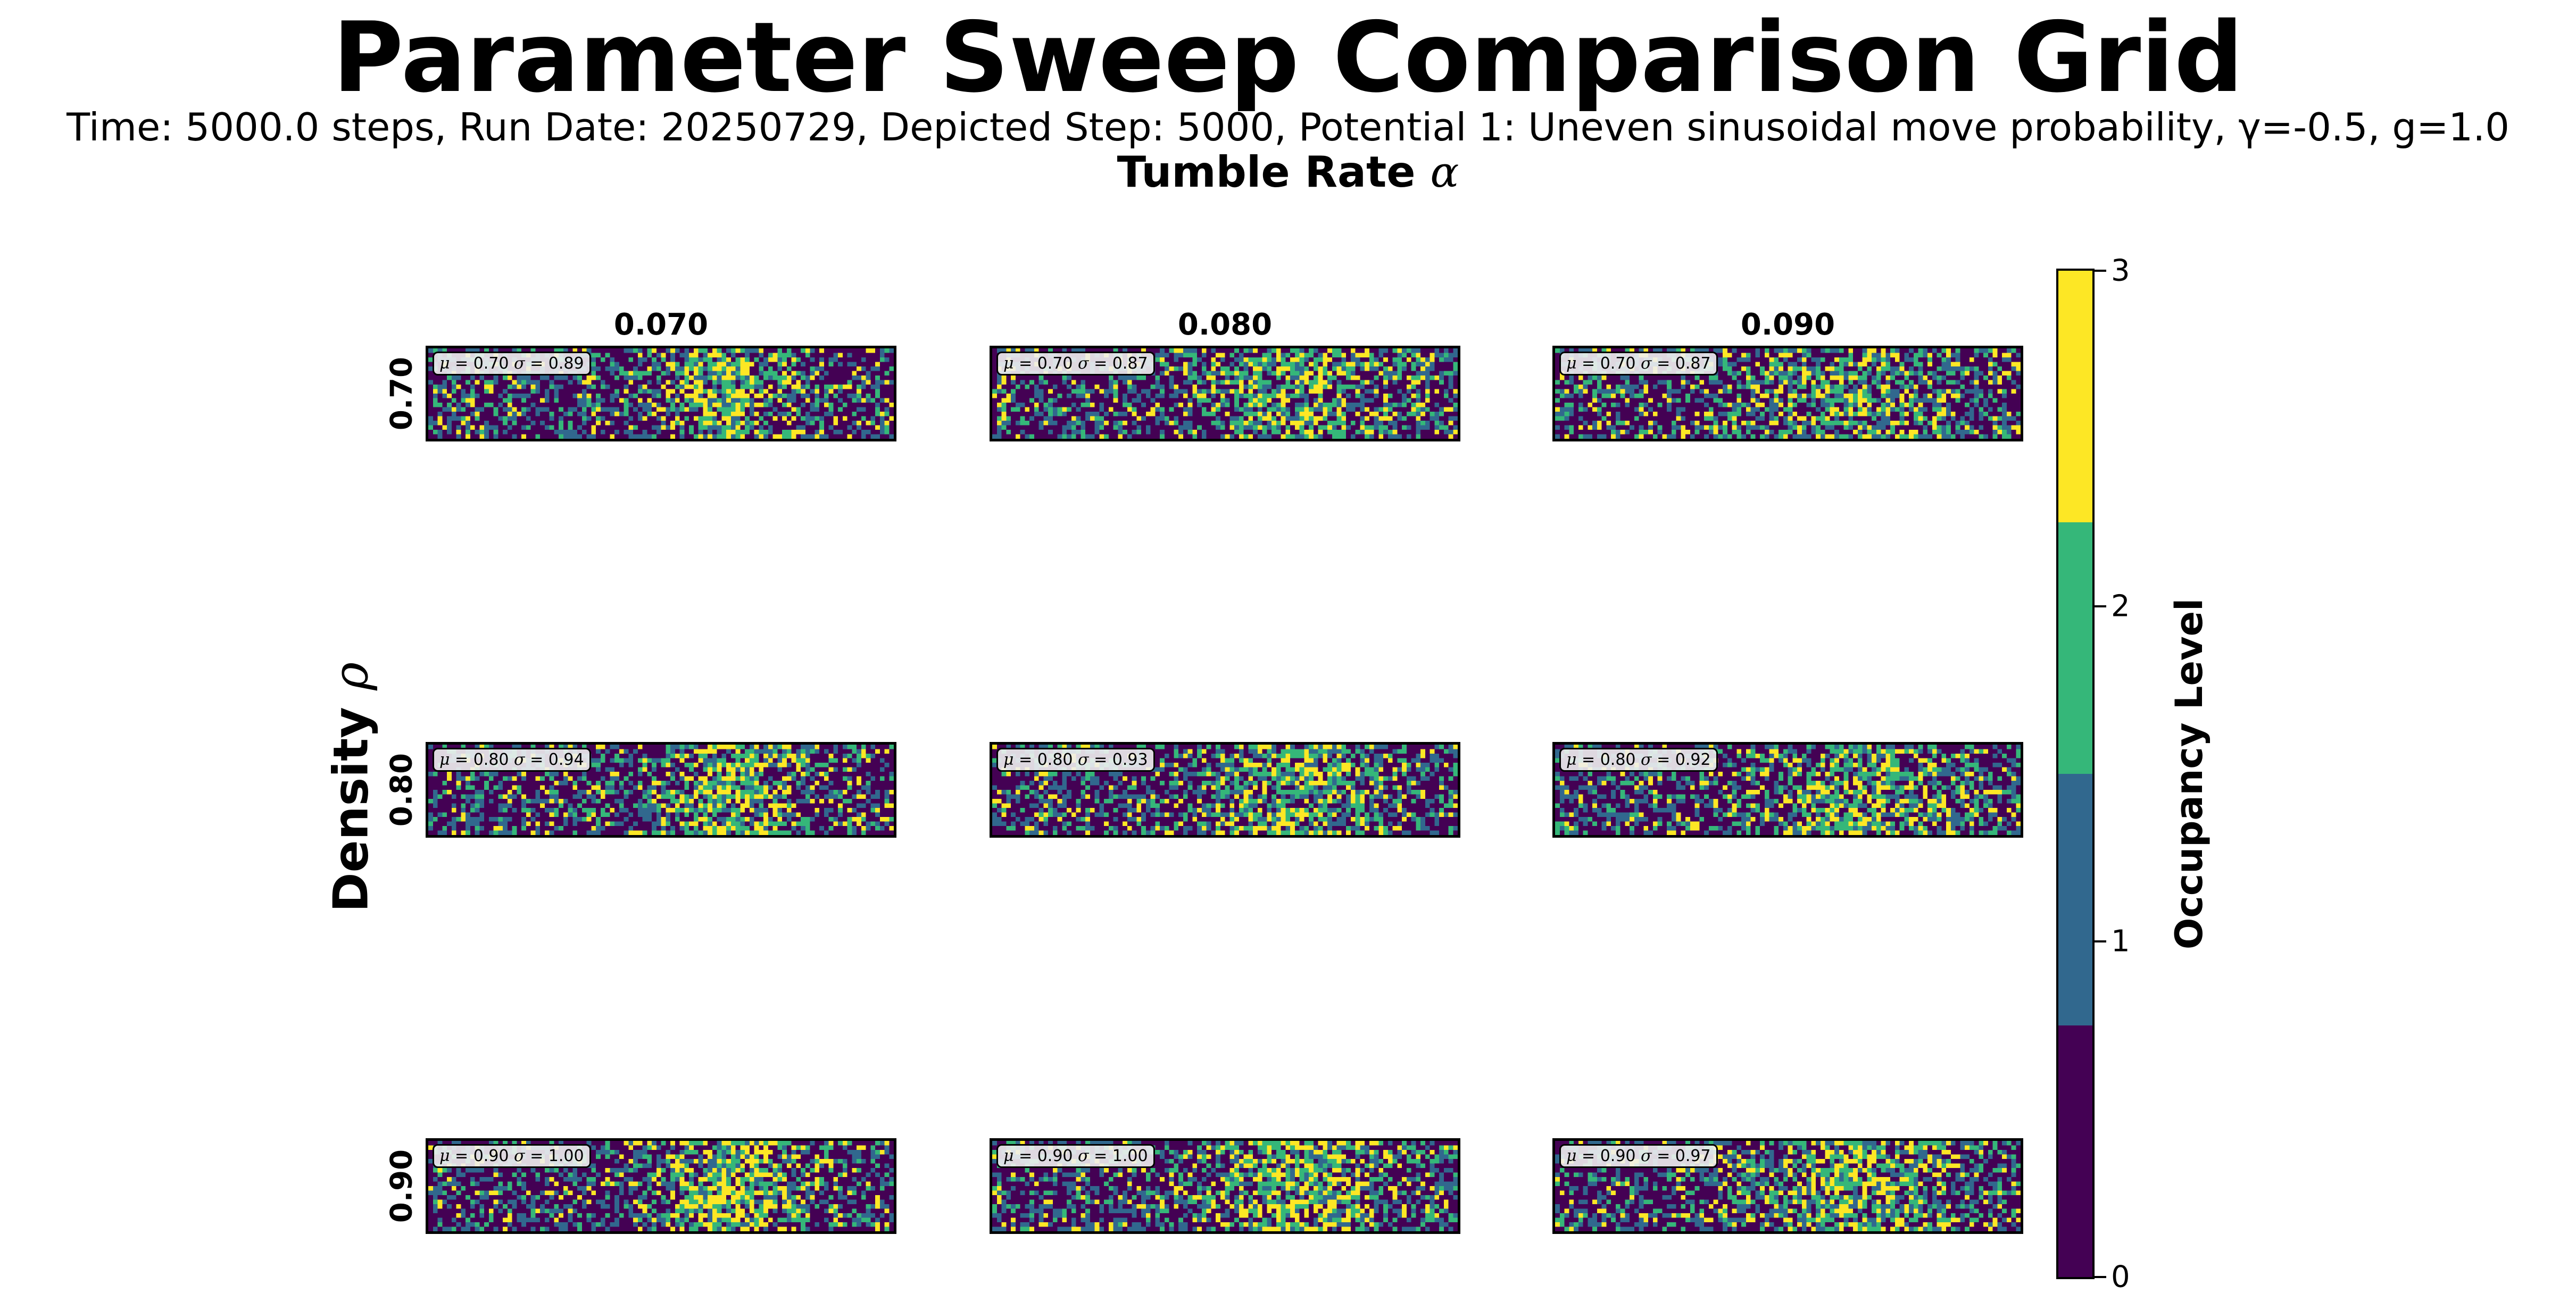 The image size is (2576, 1310). Describe the element at coordinates (1787, 393) in the screenshot. I see `heatmap-panel-0-2: μ = 0.70 σ = 0.87` at that location.